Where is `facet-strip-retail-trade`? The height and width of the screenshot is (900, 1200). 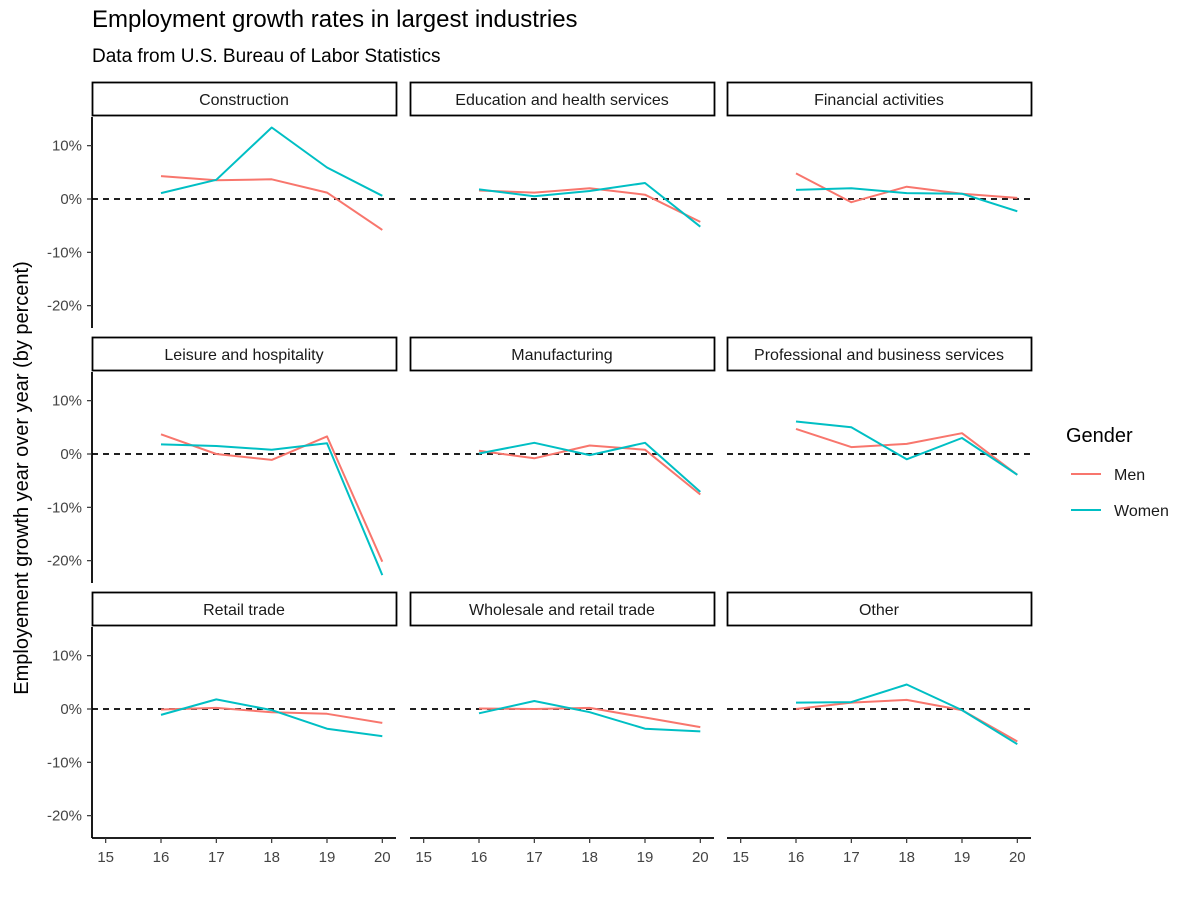
facet-strip-retail-trade is located at coordinates (244, 609).